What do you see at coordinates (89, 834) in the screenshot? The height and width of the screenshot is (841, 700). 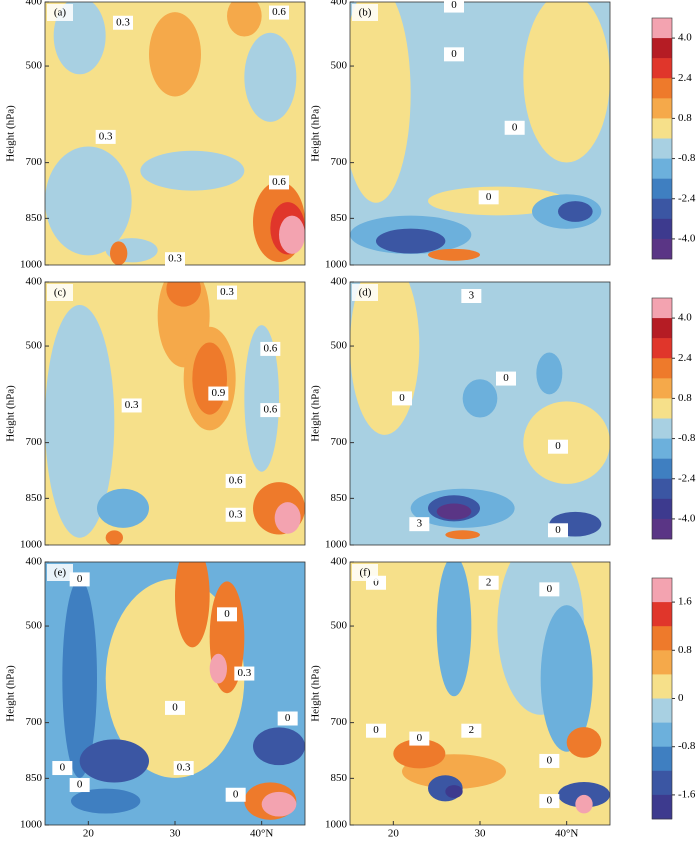 I see `x-tick-label: 20` at bounding box center [89, 834].